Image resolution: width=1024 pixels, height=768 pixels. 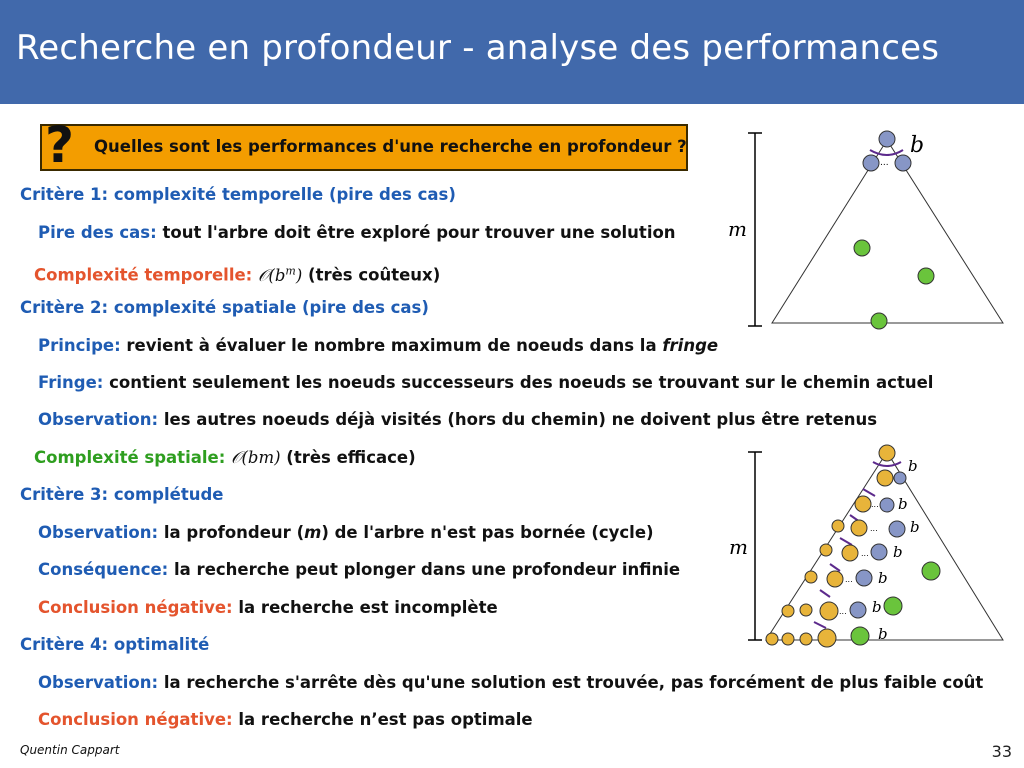 I want to click on observation-label-1: Observation:, so click(x=98, y=419).